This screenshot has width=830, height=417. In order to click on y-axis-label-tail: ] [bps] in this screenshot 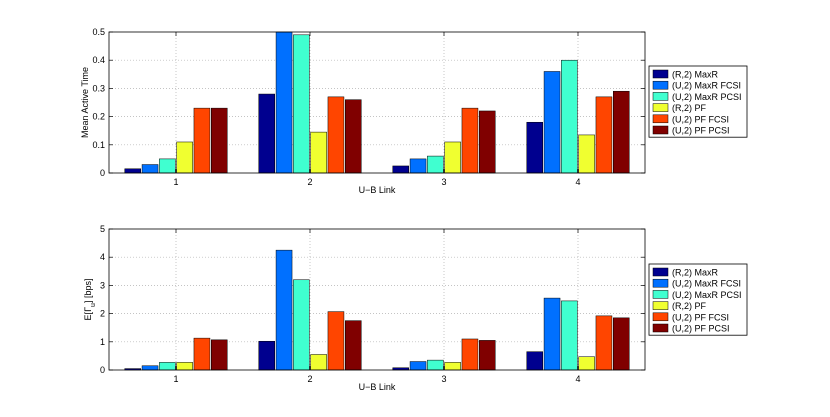, I will do `click(88, 291)`.